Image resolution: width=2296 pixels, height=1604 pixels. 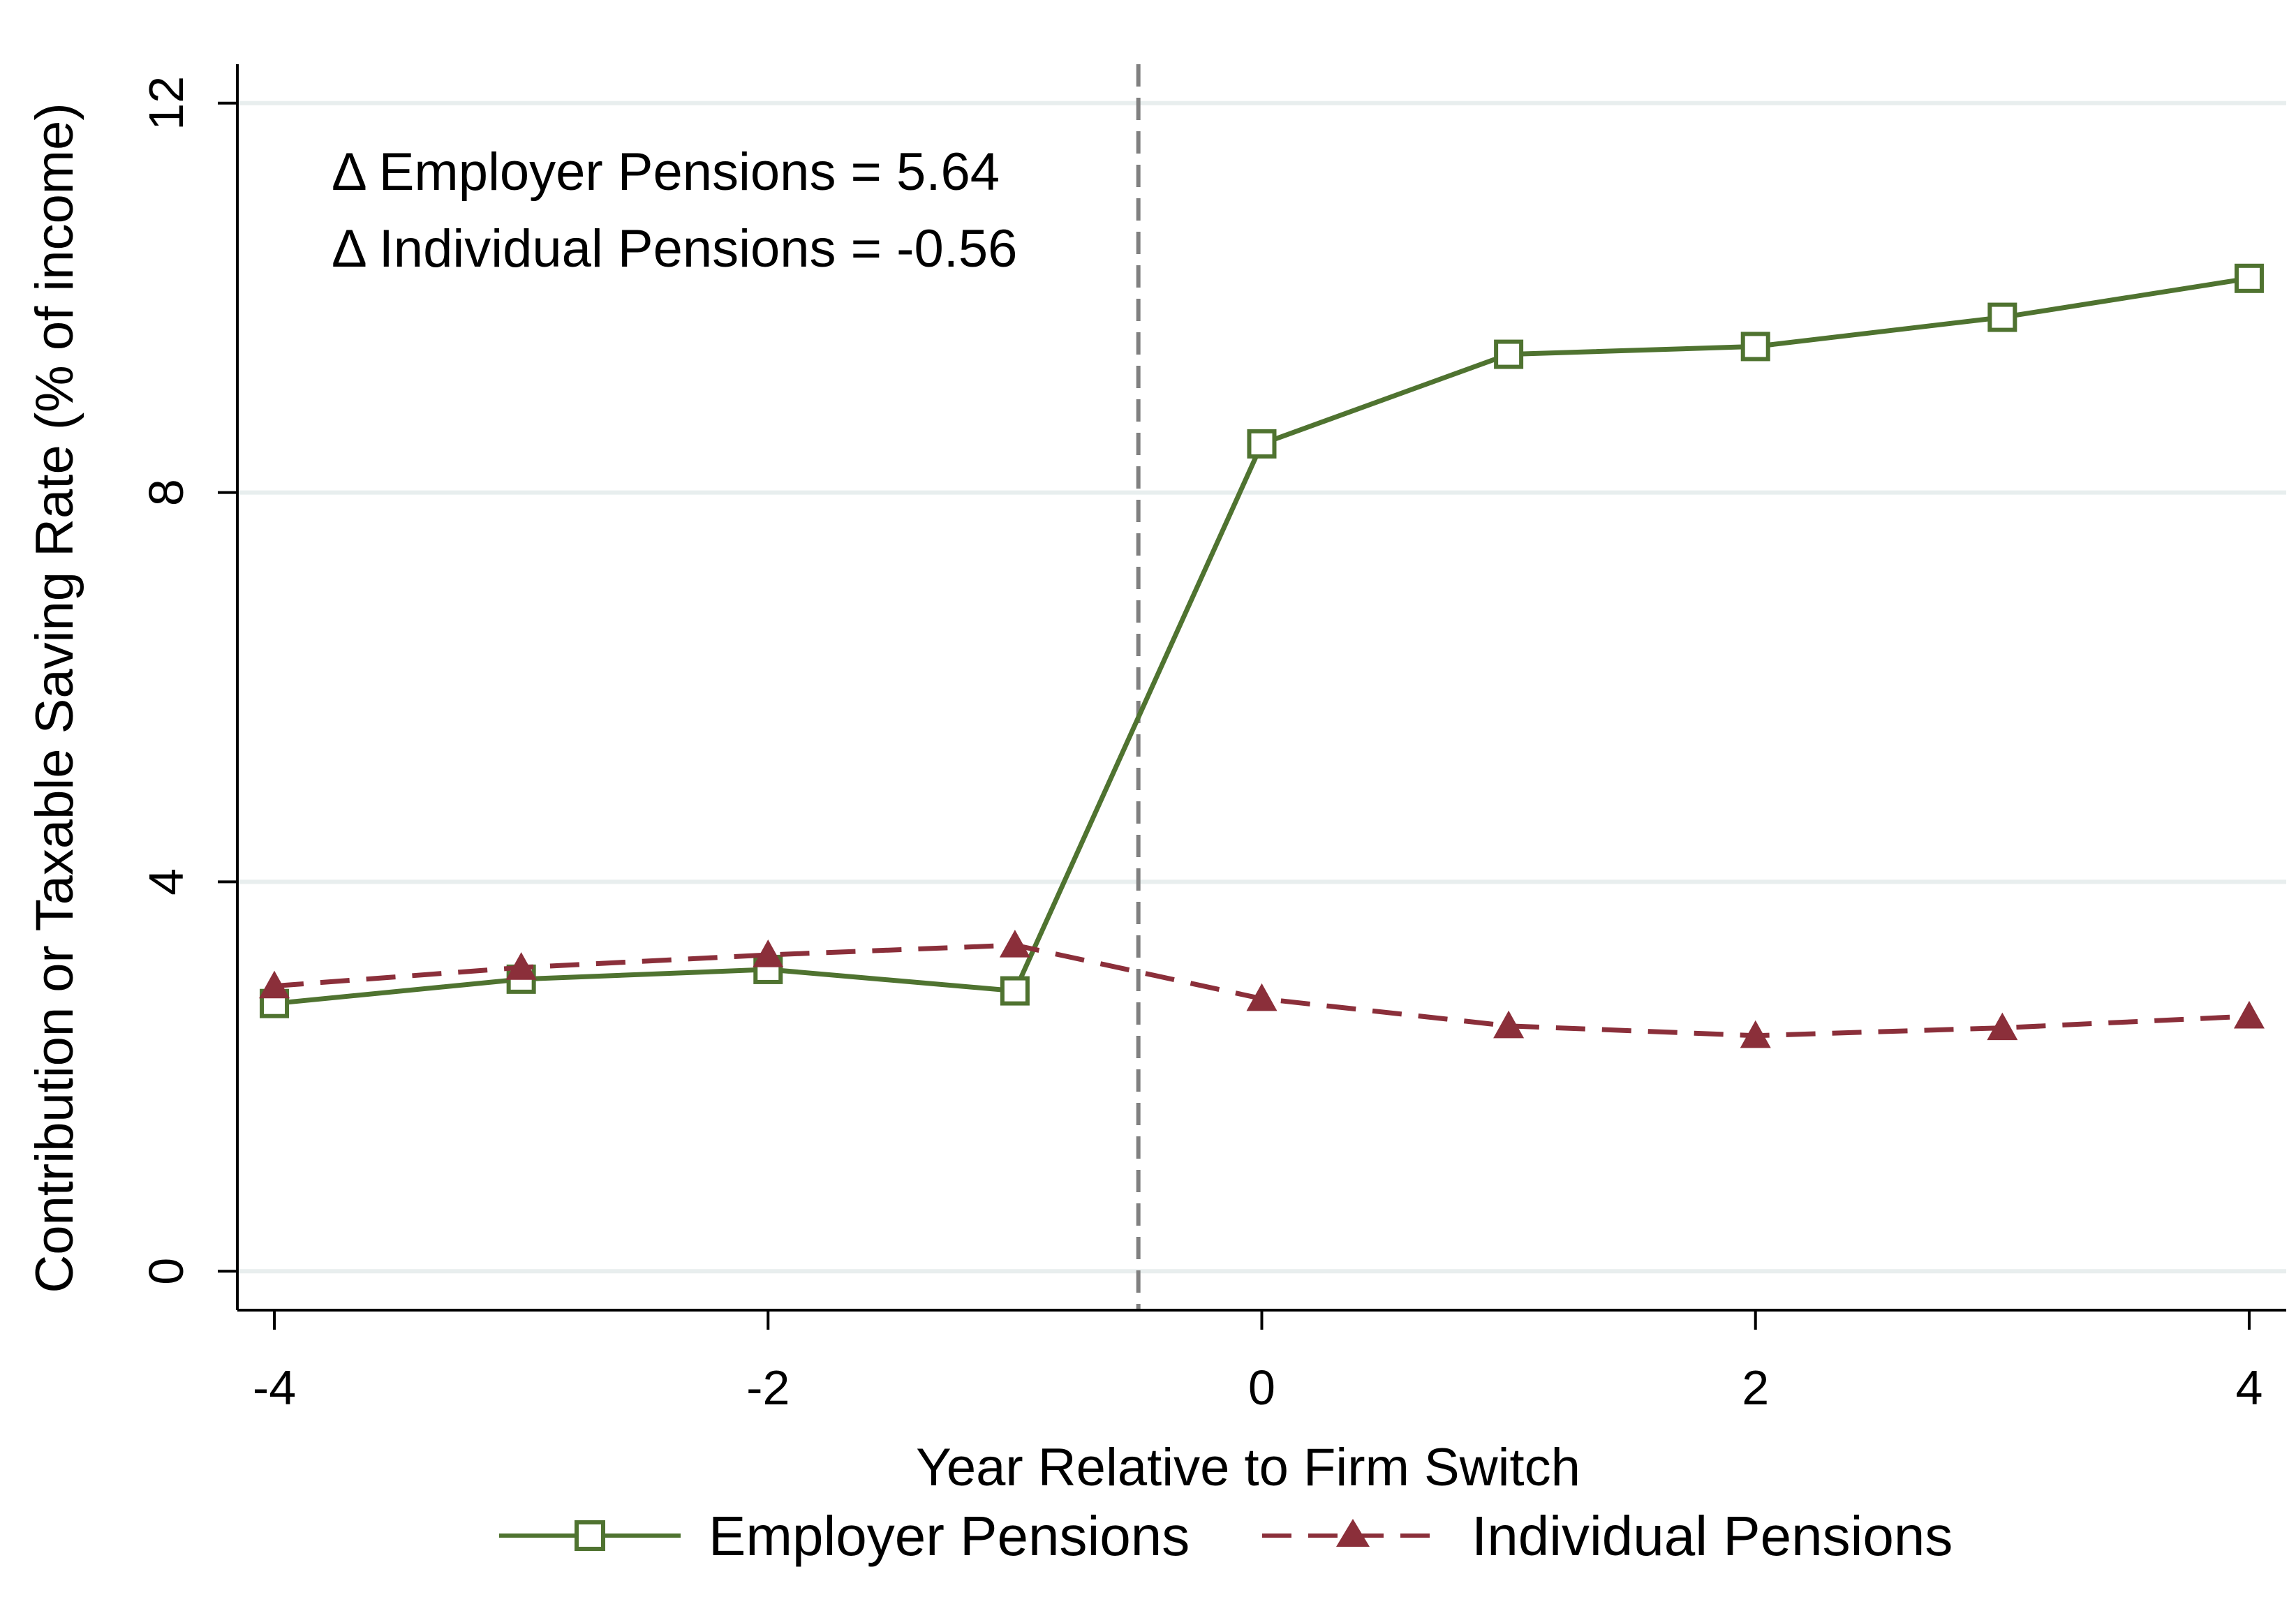 I want to click on point-employer-pensions--1, so click(x=1015, y=991).